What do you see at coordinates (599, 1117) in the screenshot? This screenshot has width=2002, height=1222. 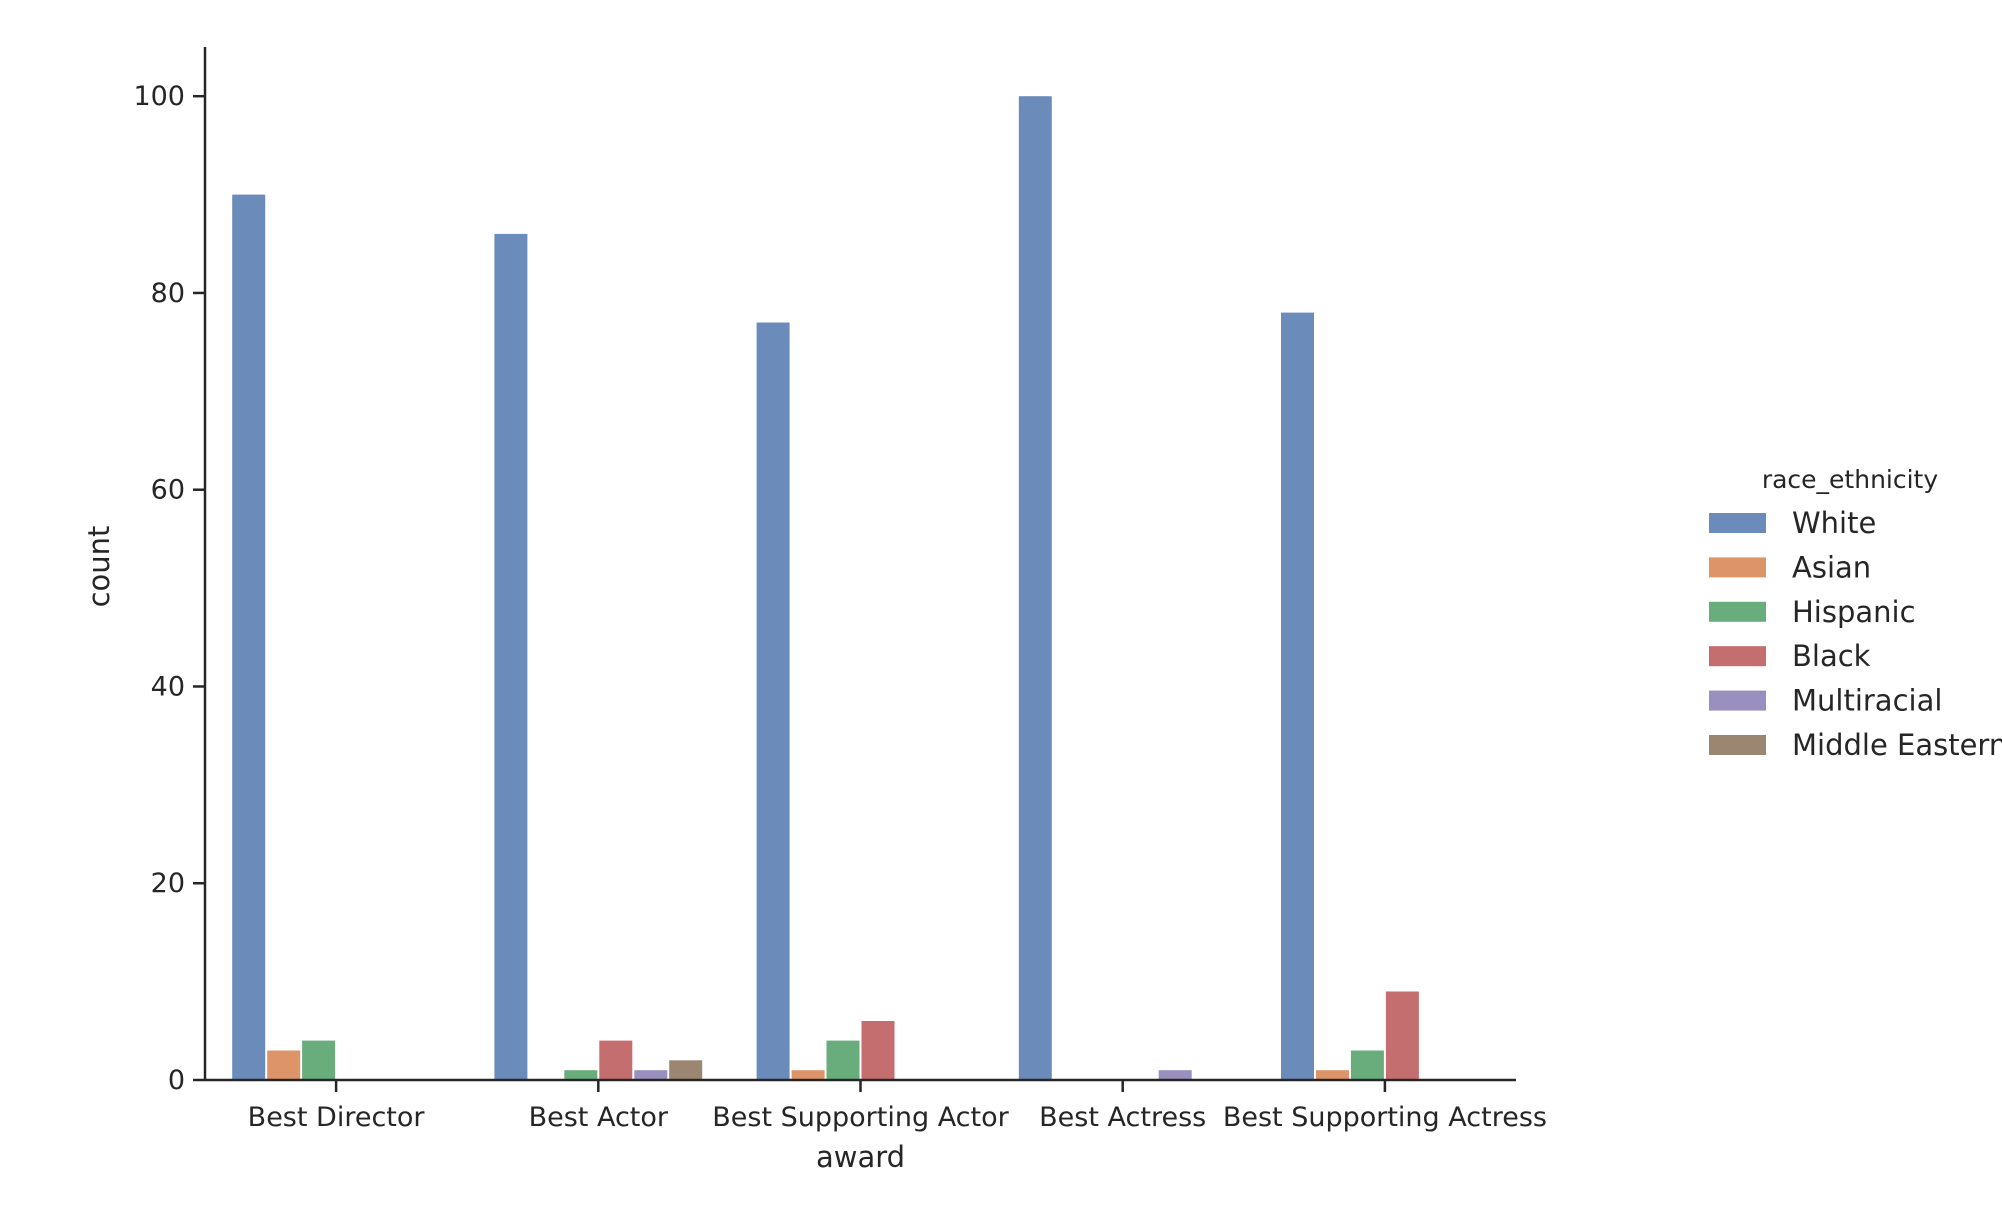 I see `x-tick-label: Best Actor` at bounding box center [599, 1117].